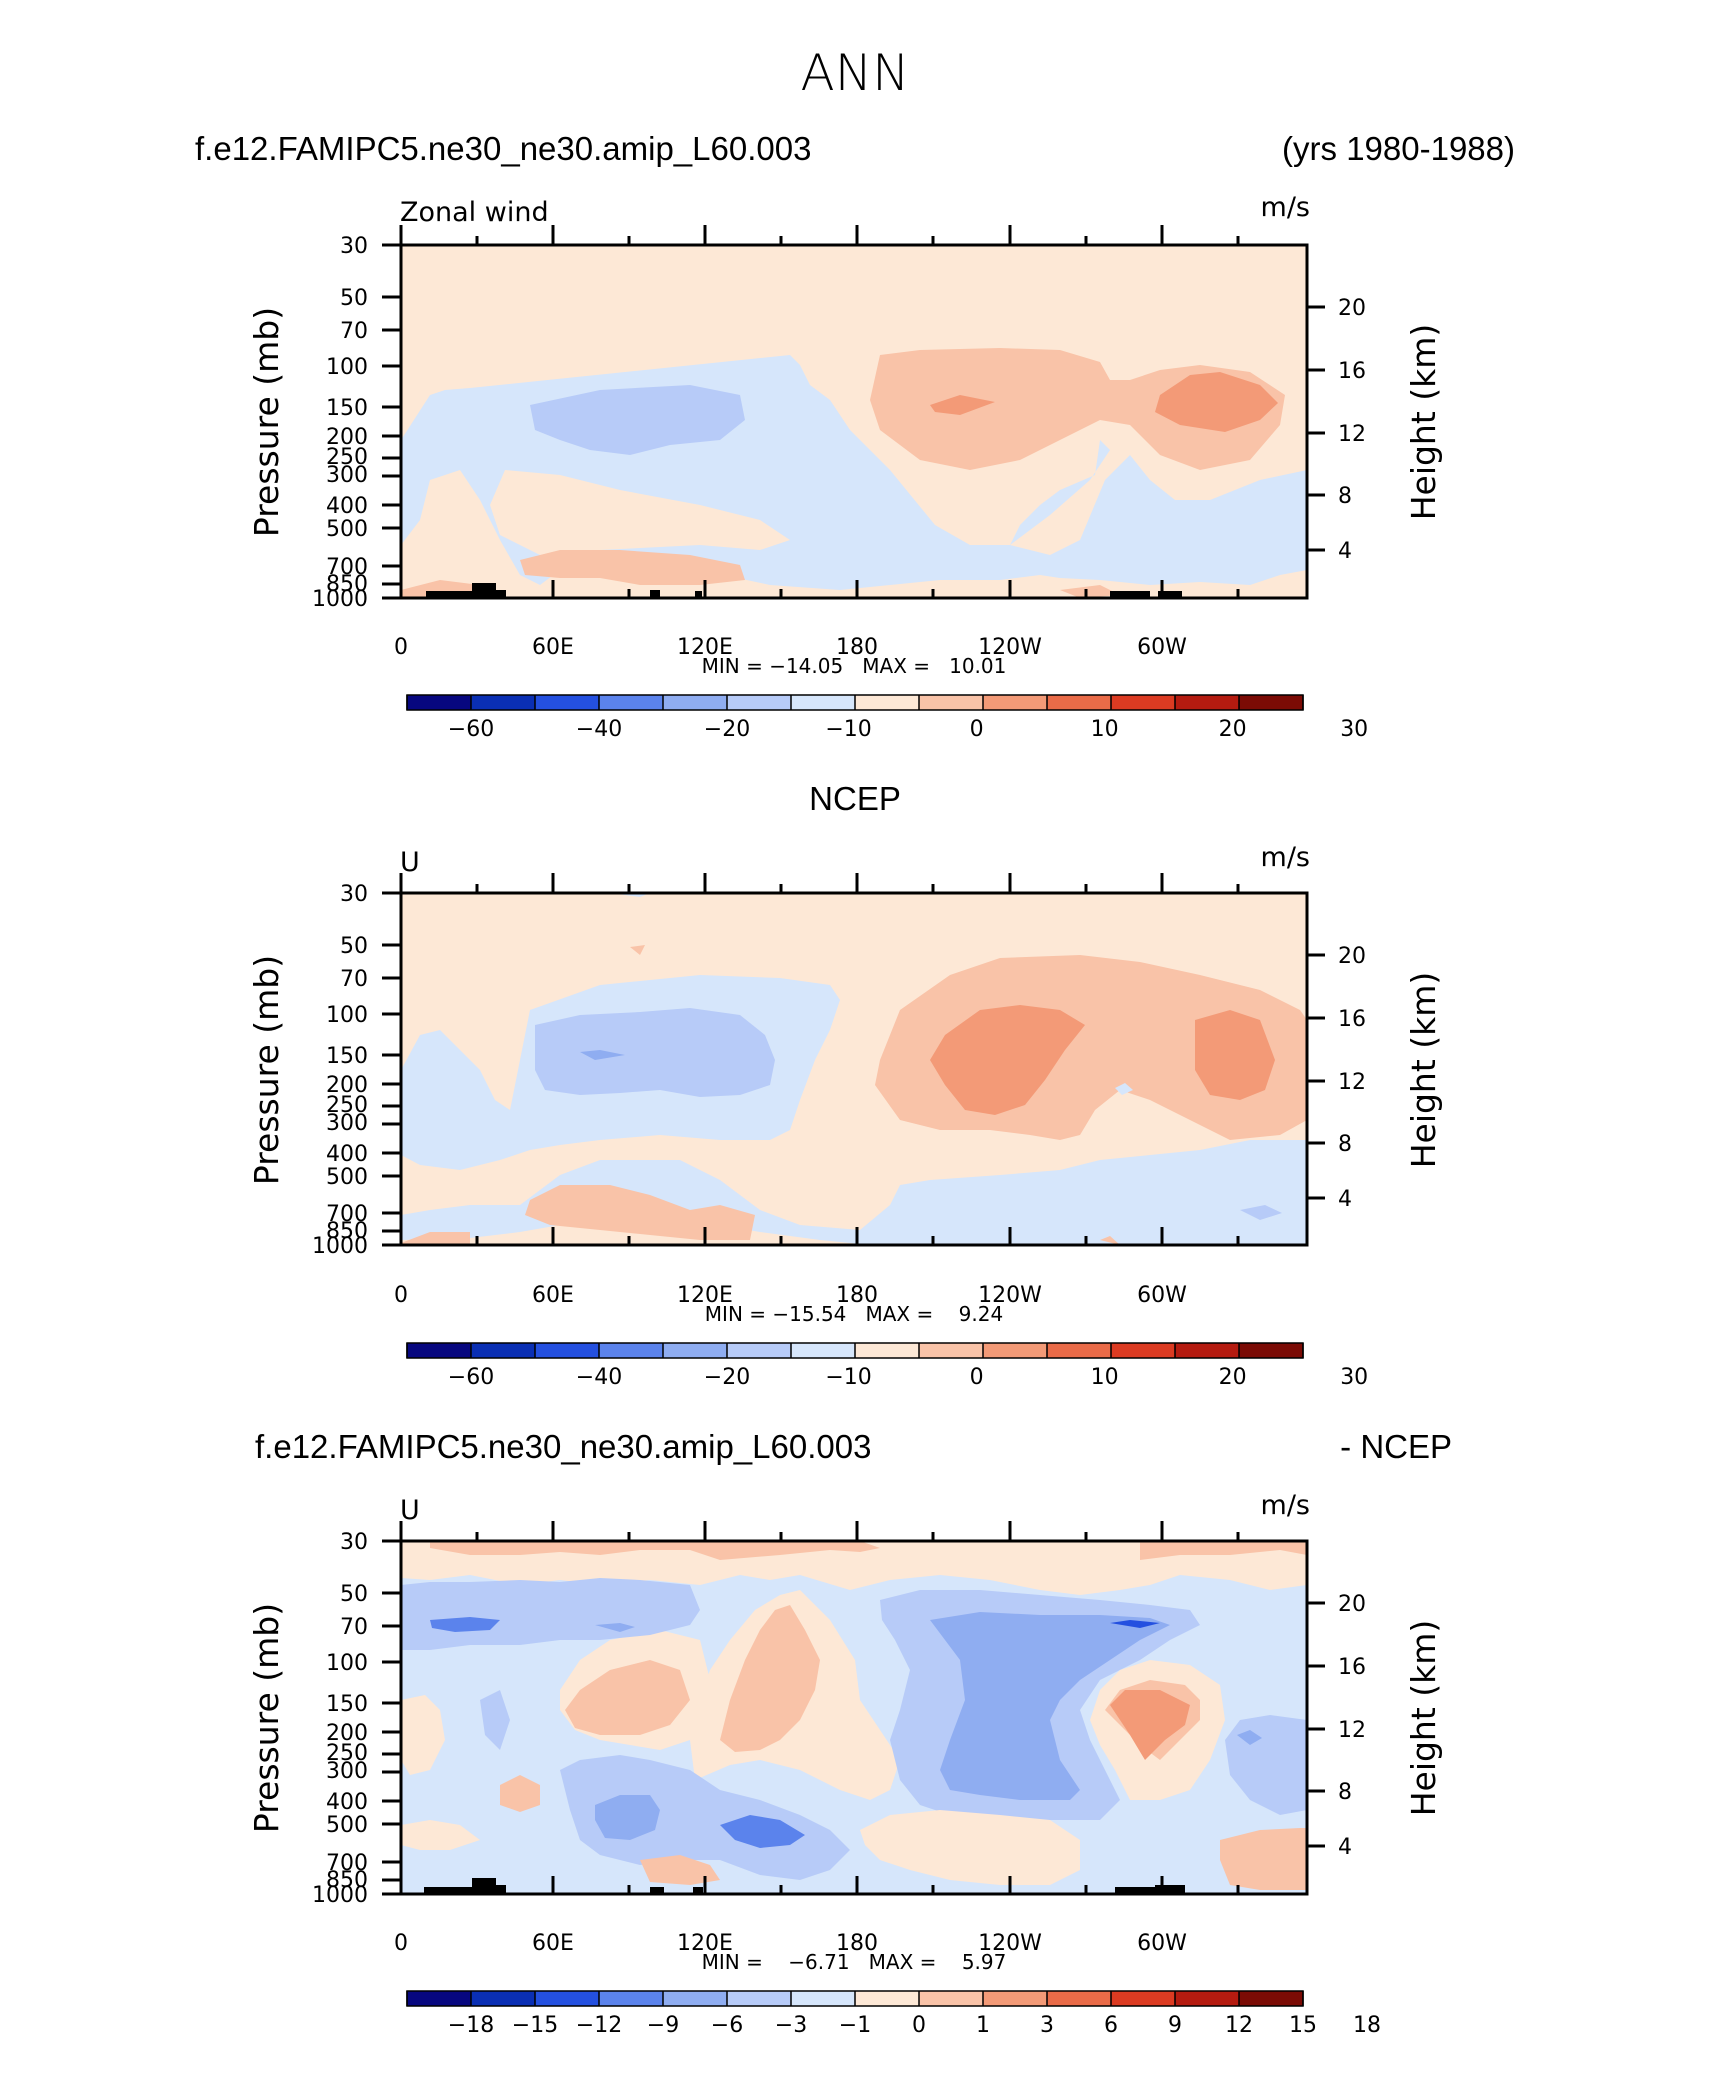 This screenshot has width=1710, height=2074. I want to click on p3-p-850: 850, so click(347, 1880).